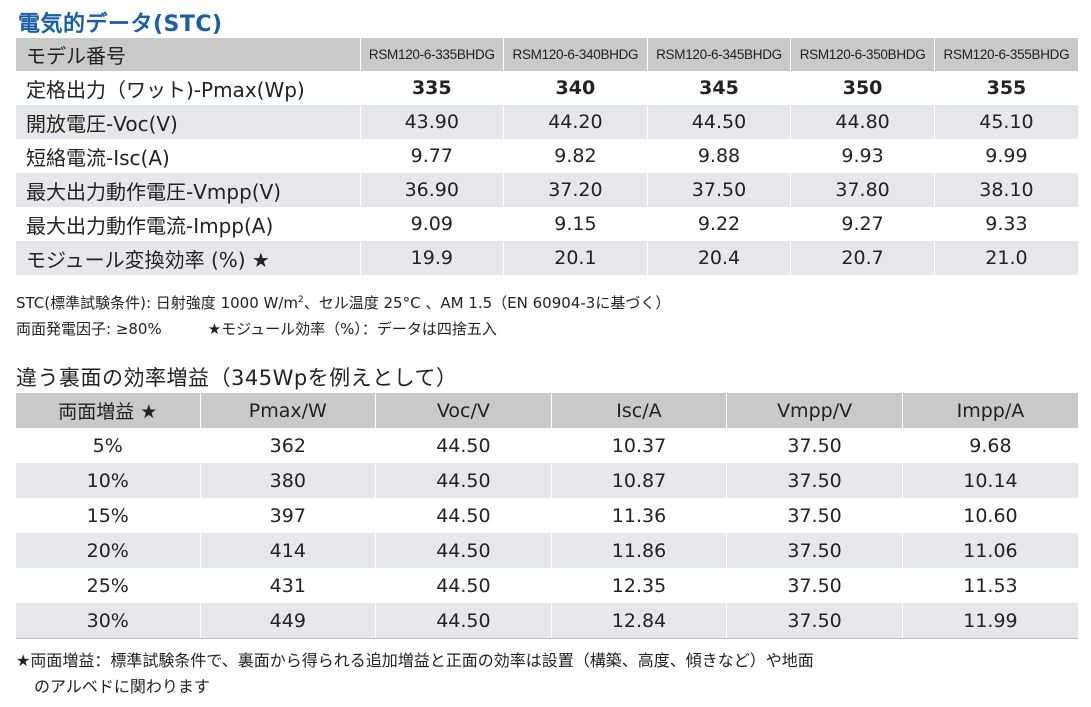 The height and width of the screenshot is (707, 1091). Describe the element at coordinates (157, 303) in the screenshot. I see `stc-note-text: STC(標準試験条件): 日射強度 1000 W/m` at that location.